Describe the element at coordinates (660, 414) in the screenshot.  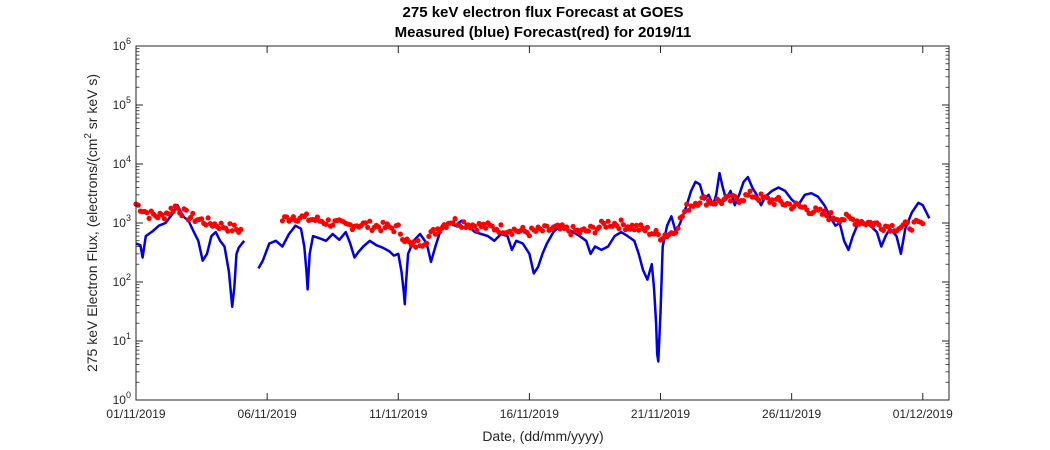
I see `x-tick-label: 21/11/2019` at that location.